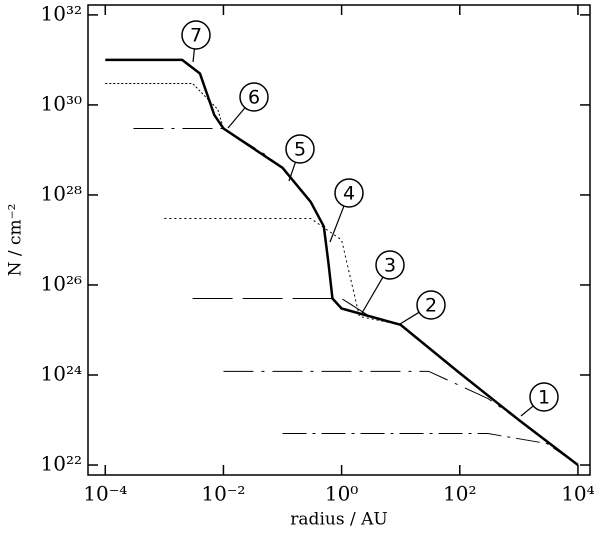  I want to click on x-tick-label: 10⁻², so click(223, 494).